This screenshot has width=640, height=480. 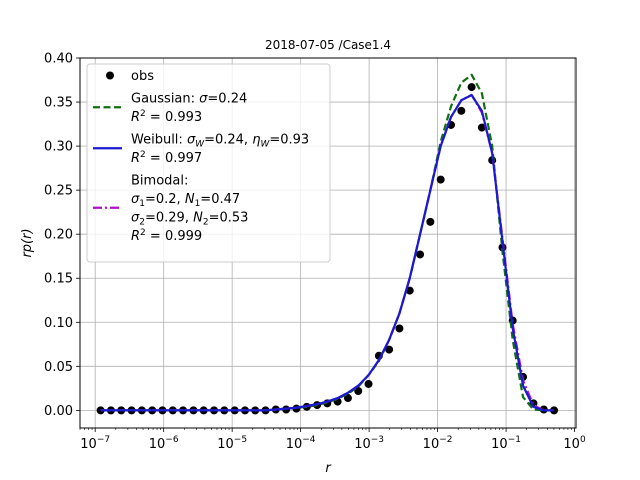 I want to click on legend-label-bimodal: R2 = 0.999, so click(x=166, y=236).